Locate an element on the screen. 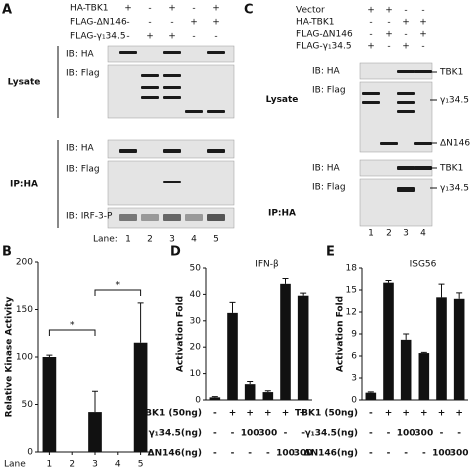 The image size is (474, 474). x-tick-label: 4 is located at coordinates (118, 465).